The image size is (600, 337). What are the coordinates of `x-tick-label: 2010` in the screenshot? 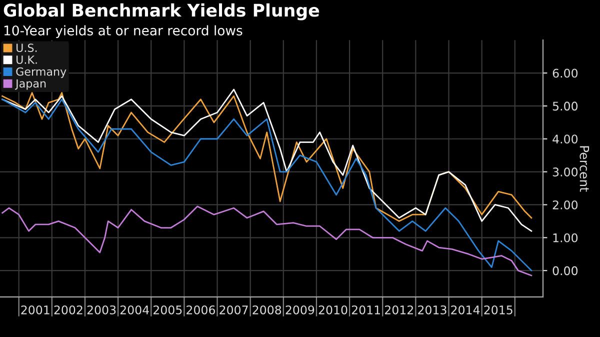 It's located at (333, 309).